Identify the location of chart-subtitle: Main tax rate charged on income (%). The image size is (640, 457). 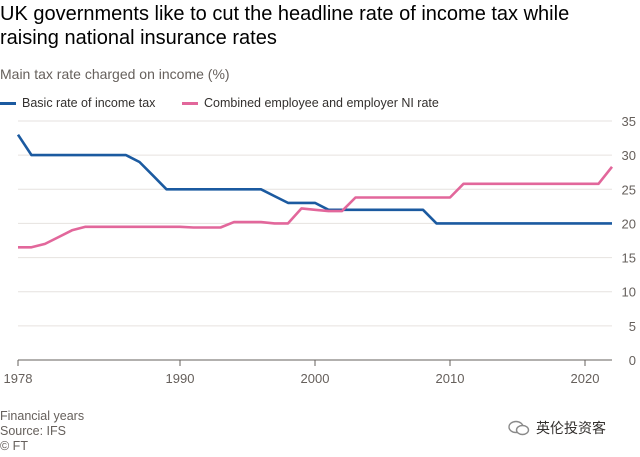
(115, 74).